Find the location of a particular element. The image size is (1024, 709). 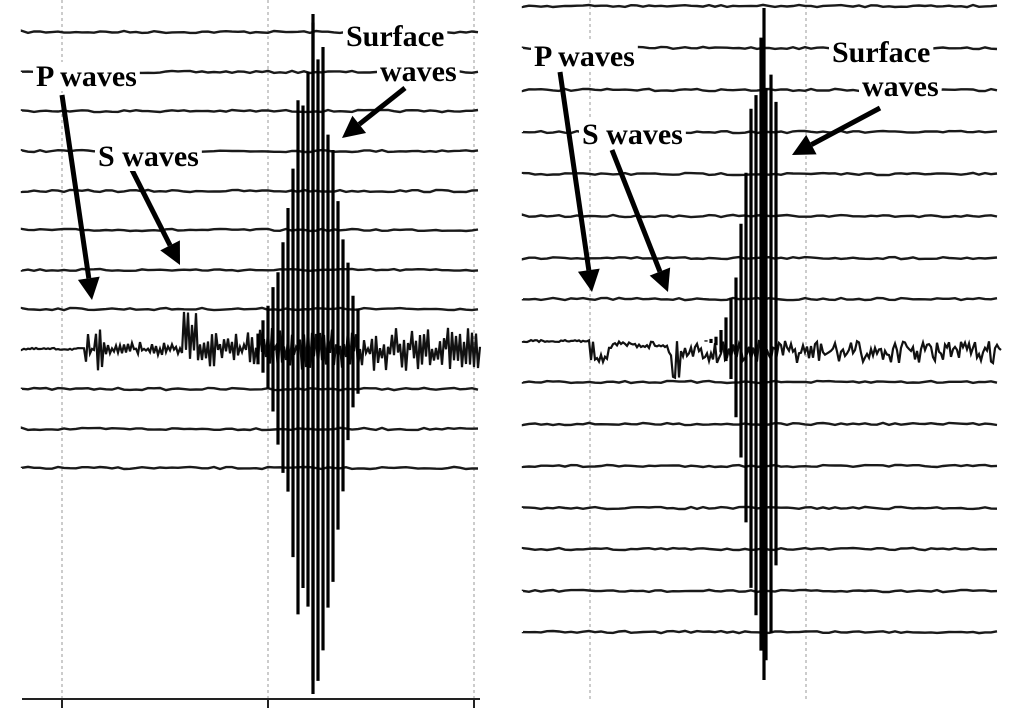

right-surface-label-line2: waves is located at coordinates (900, 86).